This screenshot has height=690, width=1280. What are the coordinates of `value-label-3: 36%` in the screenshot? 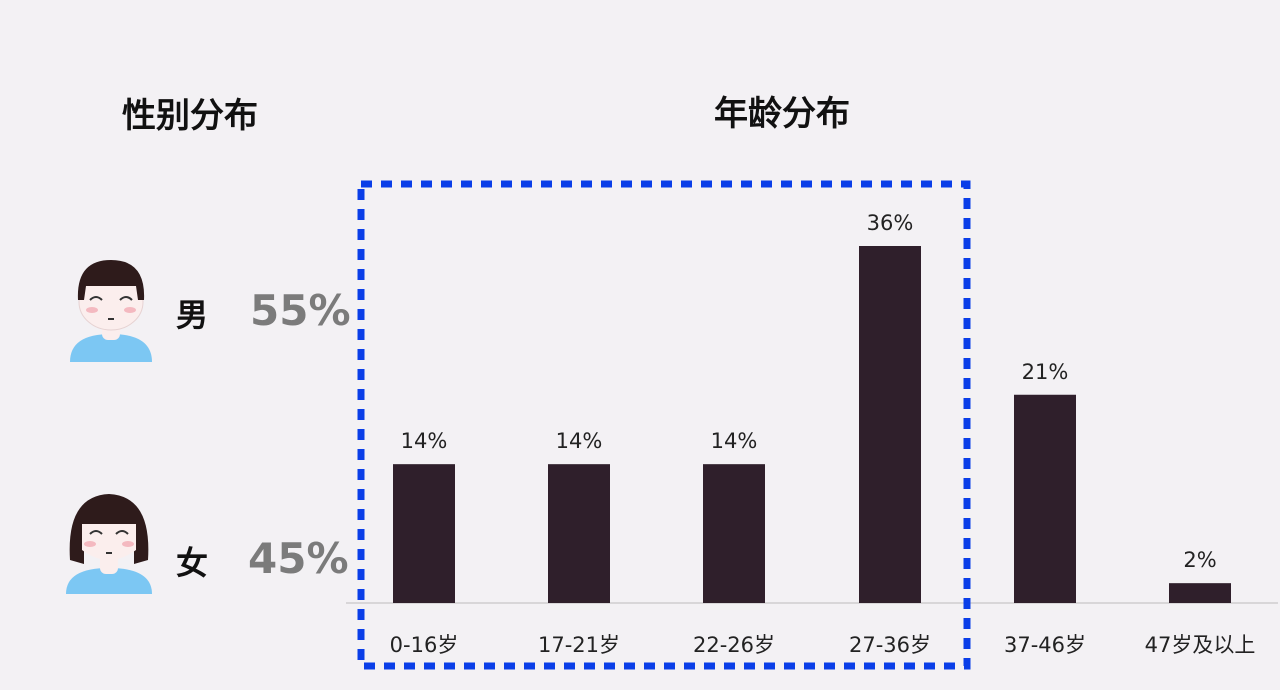 It's located at (890, 223).